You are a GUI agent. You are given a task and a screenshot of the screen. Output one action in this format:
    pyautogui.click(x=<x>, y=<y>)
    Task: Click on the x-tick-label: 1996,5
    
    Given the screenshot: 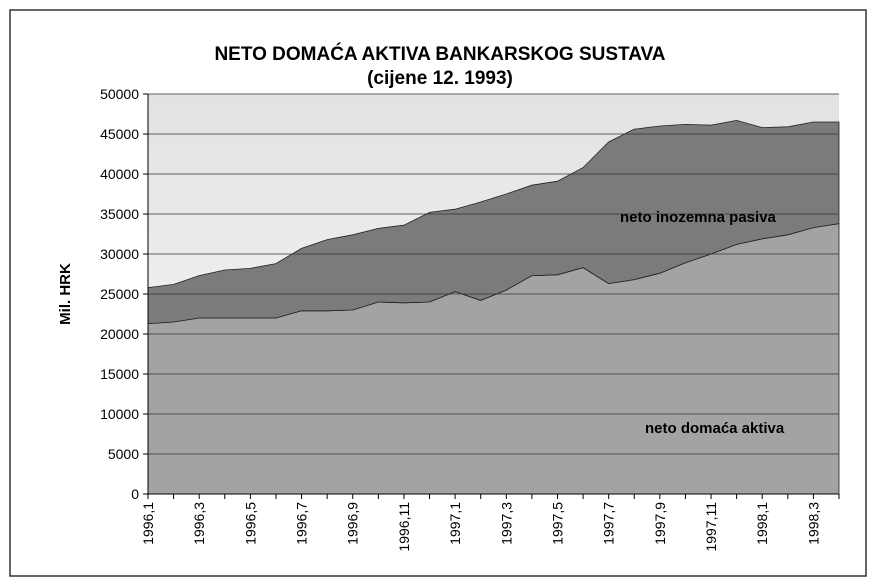 What is the action you would take?
    pyautogui.click(x=250, y=523)
    